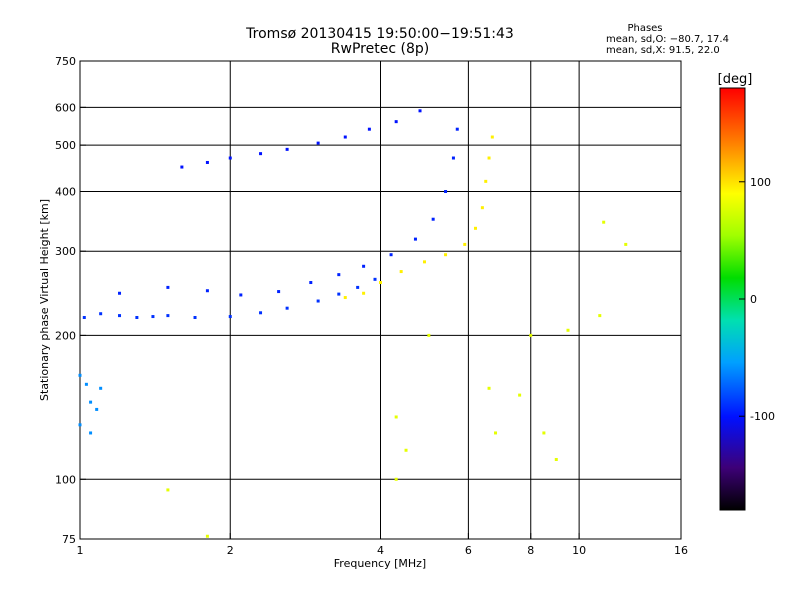  Describe the element at coordinates (663, 50) in the screenshot. I see `stats-x-line: mean, sd,X: 91.5, 22.0` at that location.